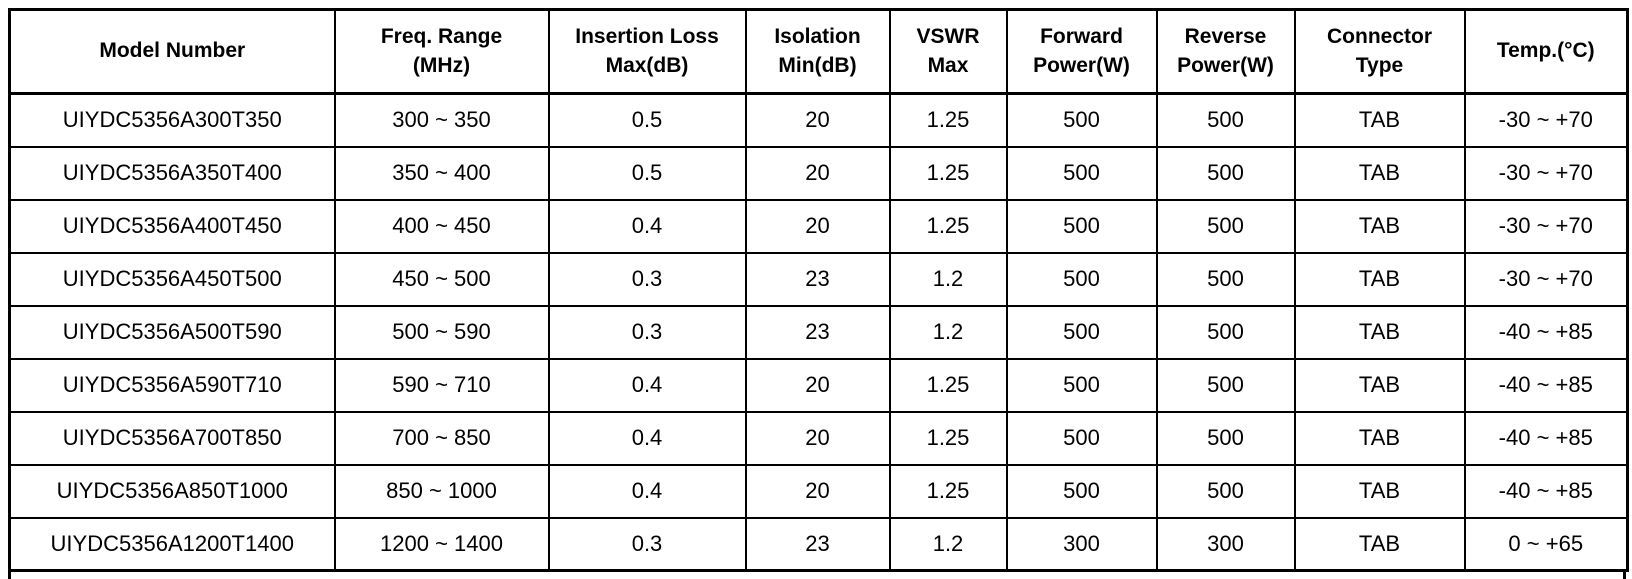 The height and width of the screenshot is (579, 1632). What do you see at coordinates (441, 544) in the screenshot?
I see `cell-freq-range: 1200 ~ 1400` at bounding box center [441, 544].